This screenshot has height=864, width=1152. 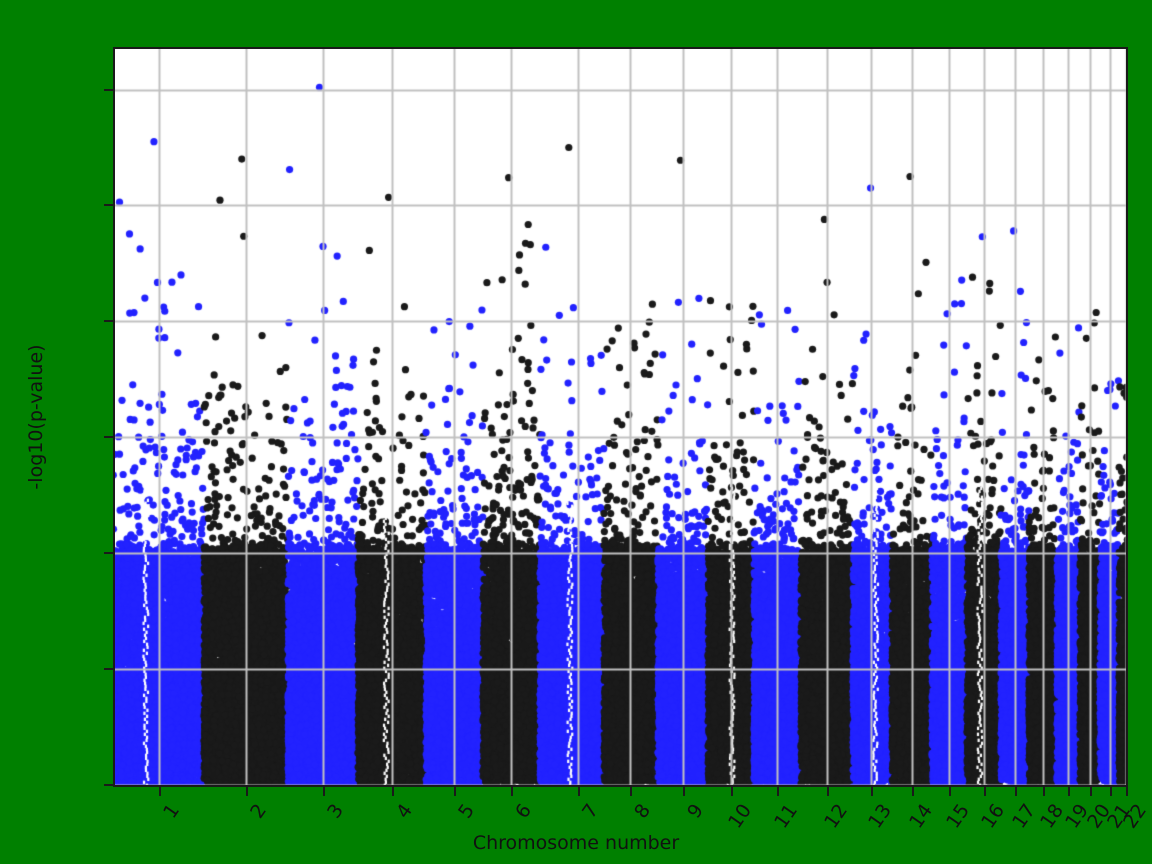 I want to click on x-tick-label: 2, so click(x=259, y=811).